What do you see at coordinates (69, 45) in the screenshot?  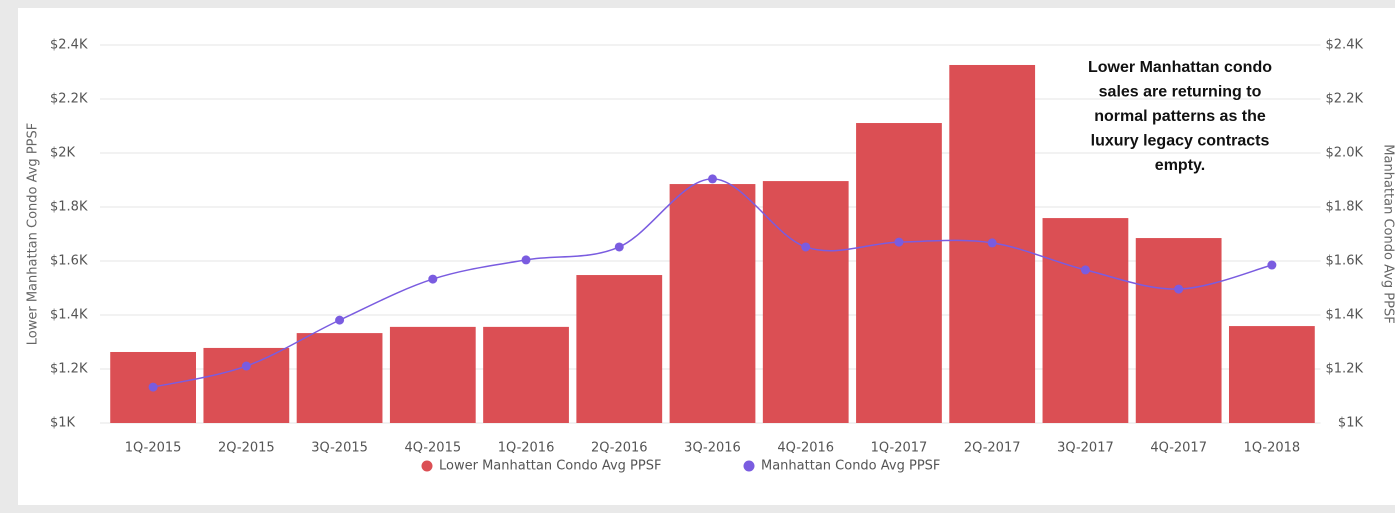 I see `y-tick-label: $2.4K` at bounding box center [69, 45].